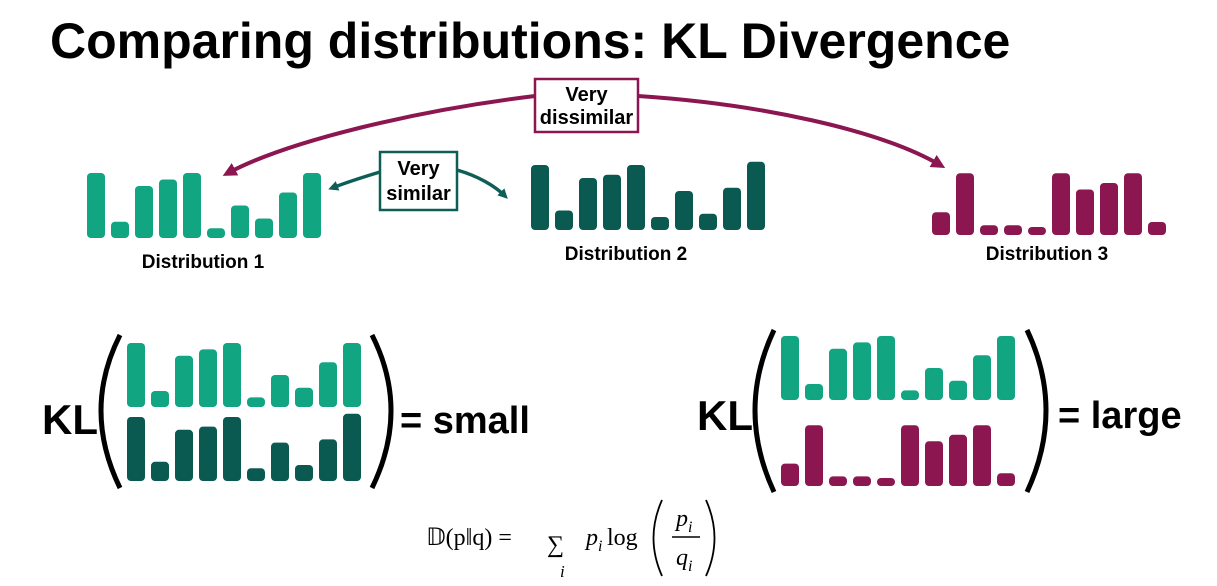 Image resolution: width=1217 pixels, height=586 pixels. I want to click on dissimilar-arrow-right, so click(791, 131).